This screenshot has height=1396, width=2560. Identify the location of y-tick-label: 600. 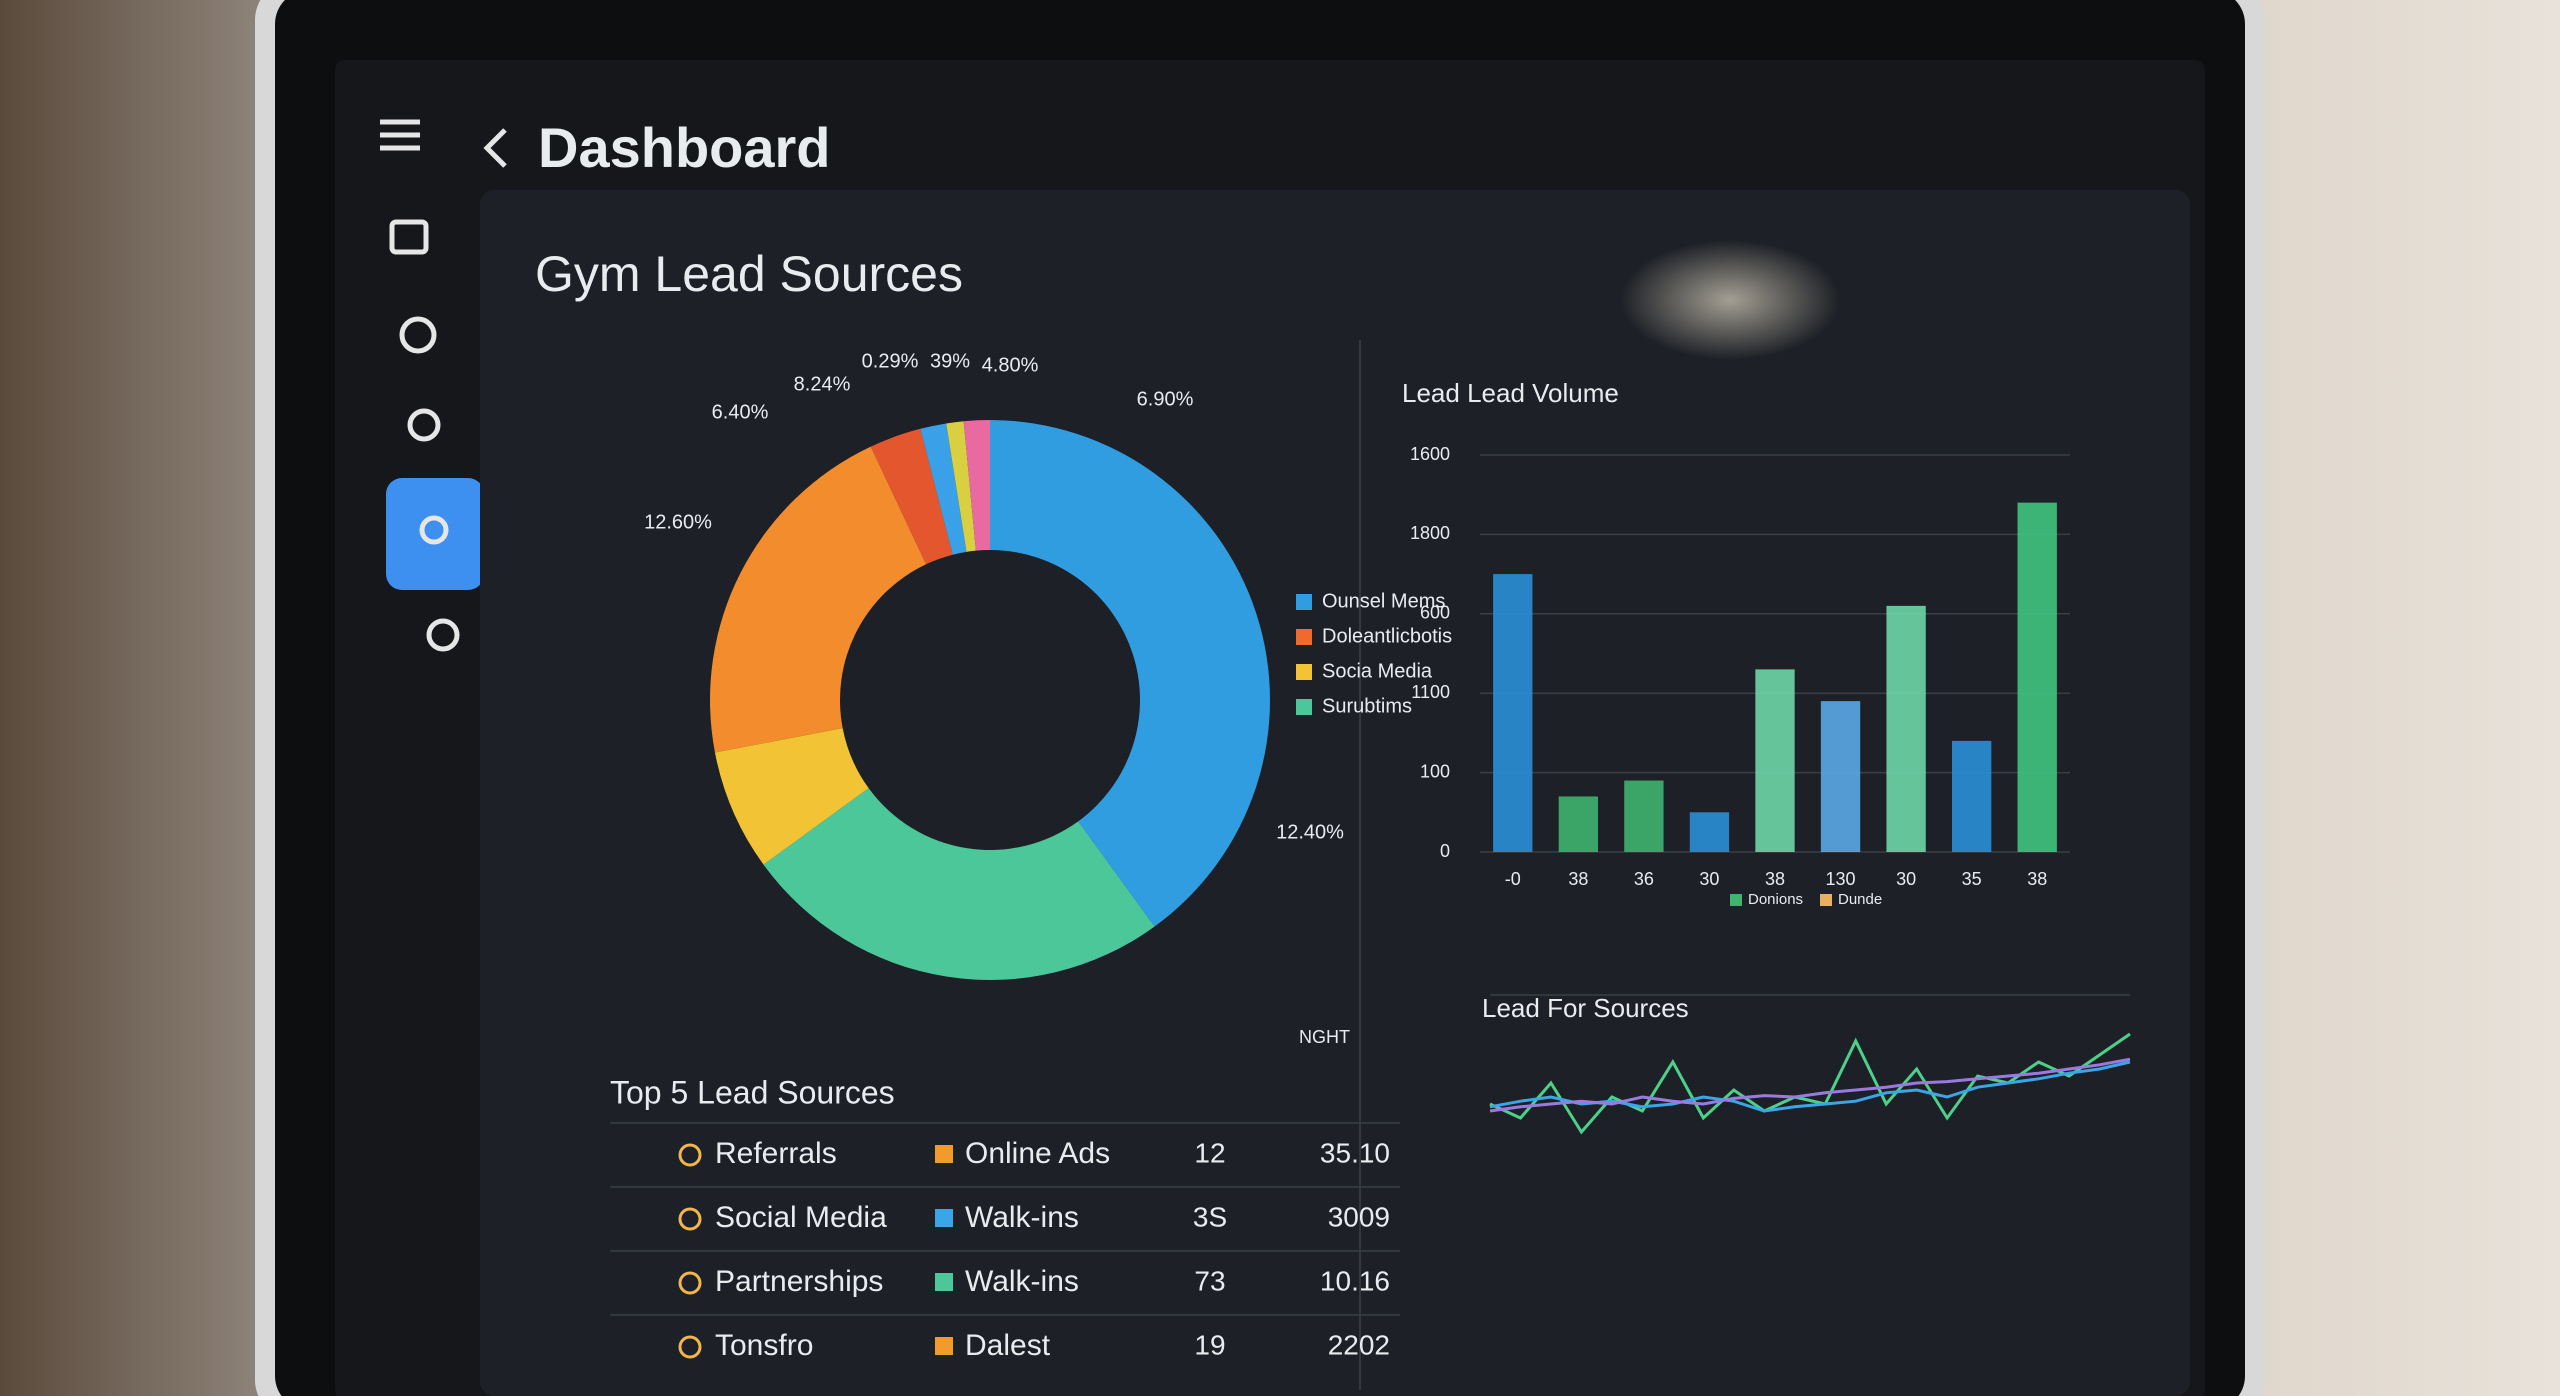
(1435, 613).